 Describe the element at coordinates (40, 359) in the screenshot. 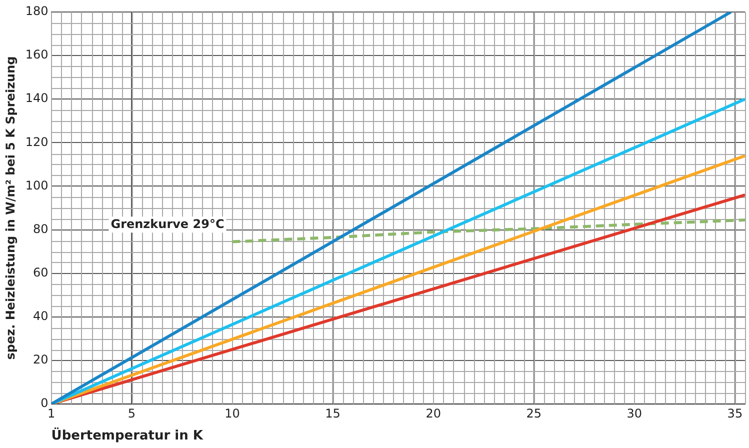

I see `y-tick-label: 20` at that location.